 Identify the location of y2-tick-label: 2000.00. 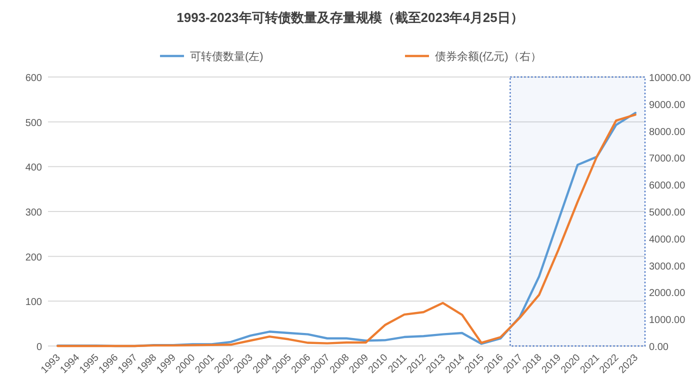
(667, 294).